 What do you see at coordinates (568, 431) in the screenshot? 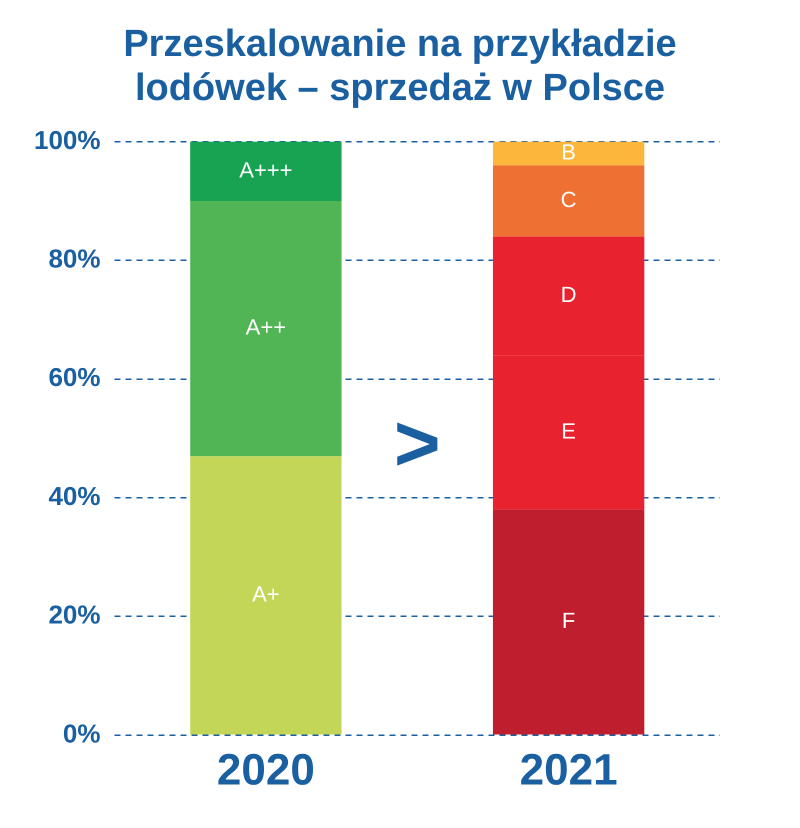
I see `series-label: E` at bounding box center [568, 431].